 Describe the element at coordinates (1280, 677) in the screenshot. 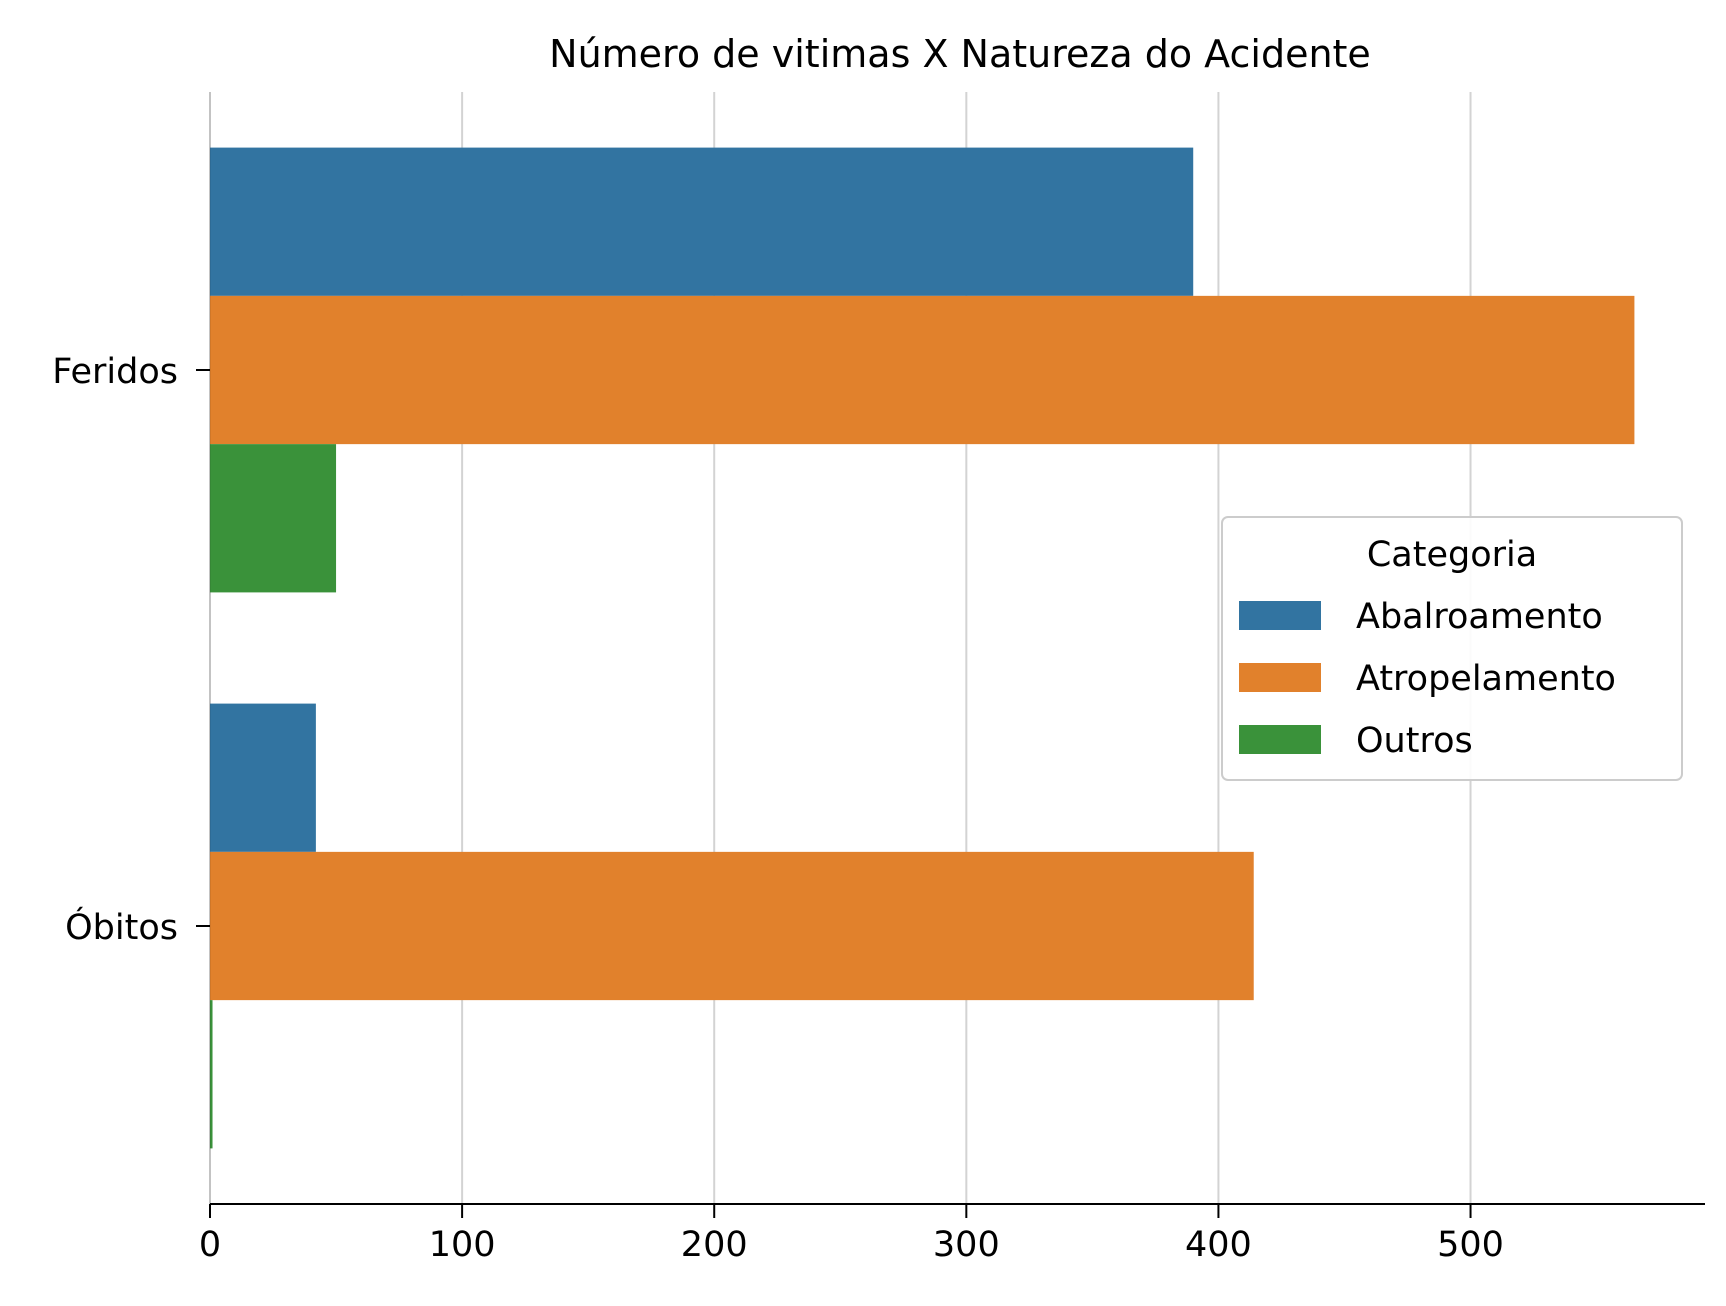

I see `legend-swatch-atropelamento` at that location.